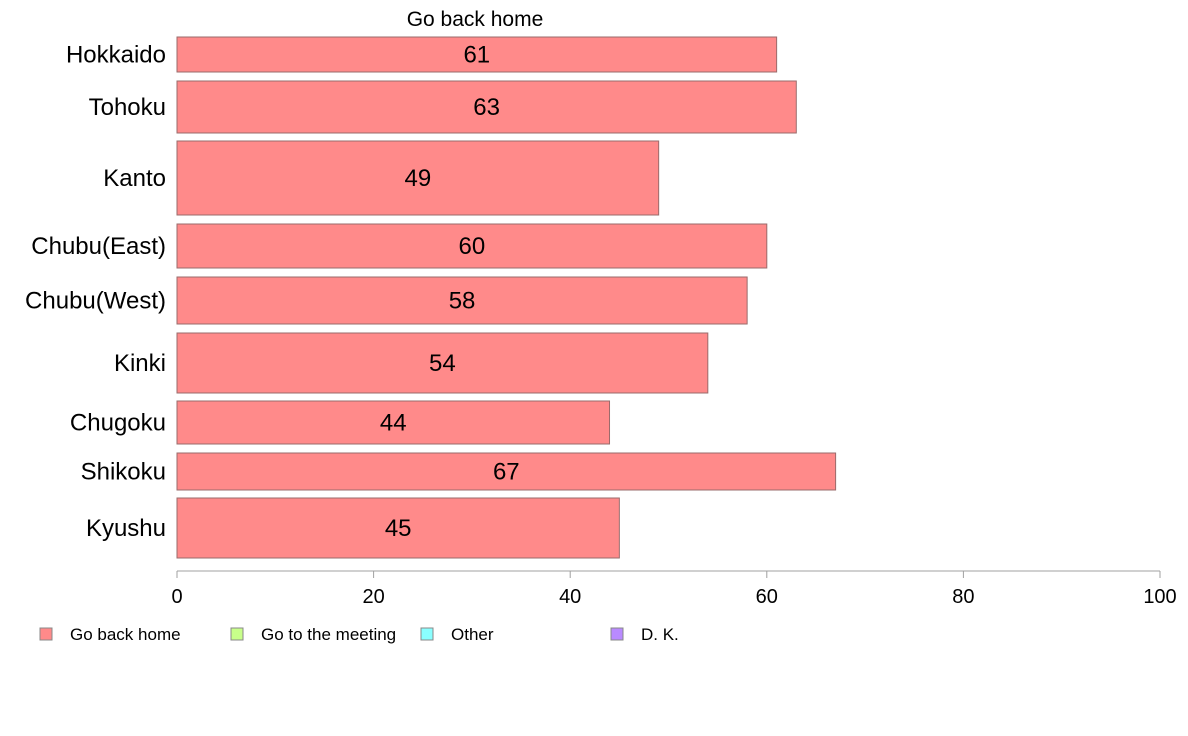  I want to click on data-label: 54, so click(442, 363).